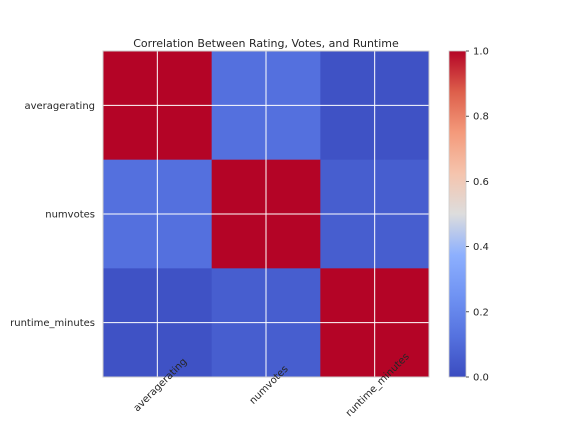 Image resolution: width=576 pixels, height=432 pixels. I want to click on colorbar, so click(457, 214).